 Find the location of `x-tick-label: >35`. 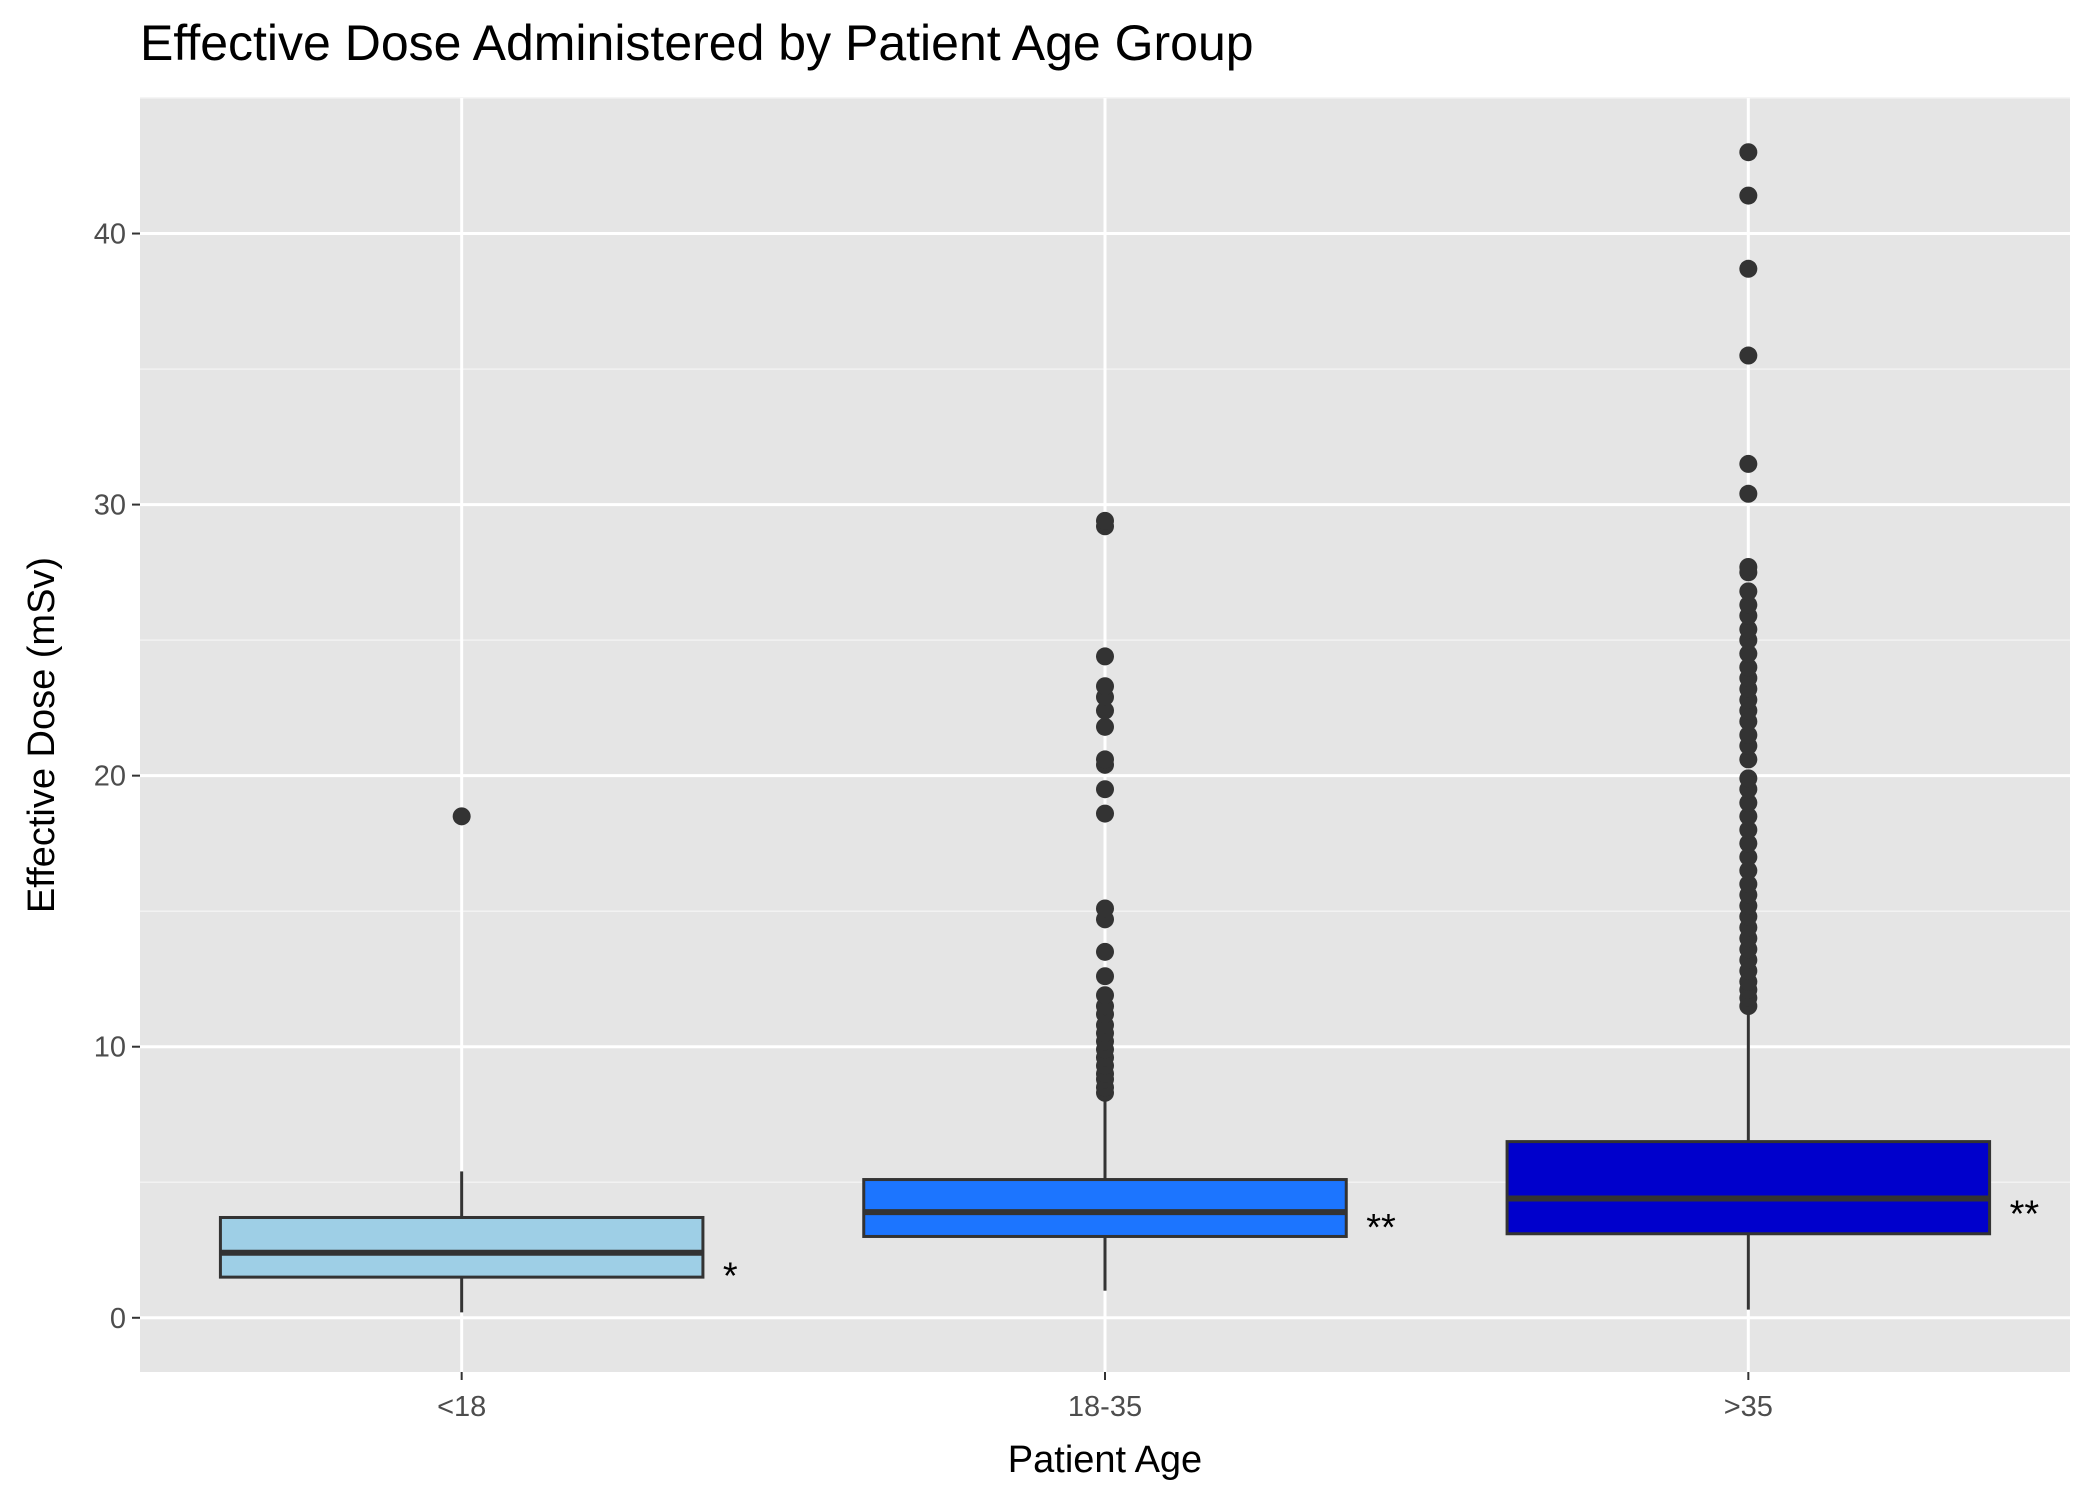

x-tick-label: >35 is located at coordinates (1748, 1407).